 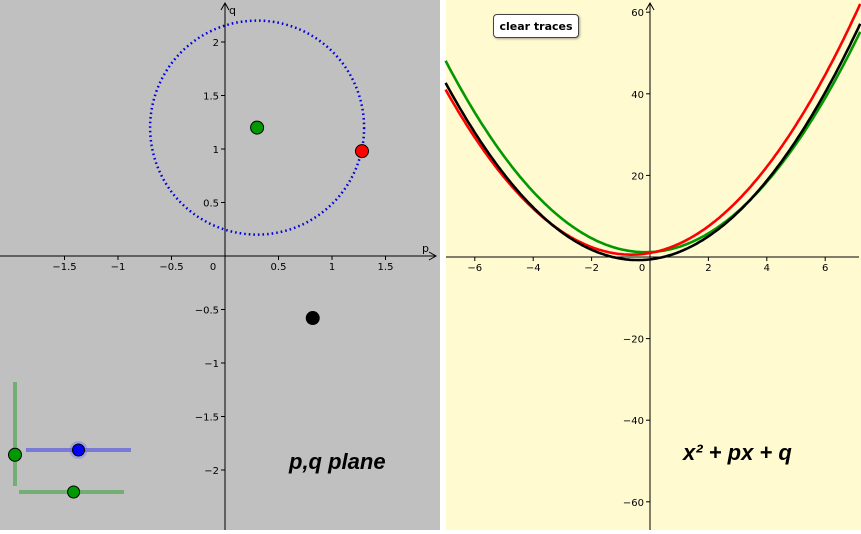 I want to click on q-tick-label: 1, so click(x=216, y=150).